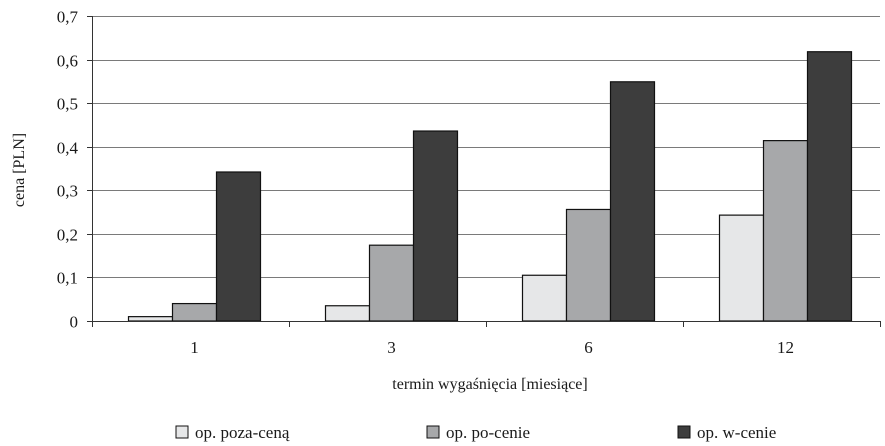 This screenshot has width=885, height=446. What do you see at coordinates (67, 278) in the screenshot?
I see `y-tick-label: 0,1` at bounding box center [67, 278].